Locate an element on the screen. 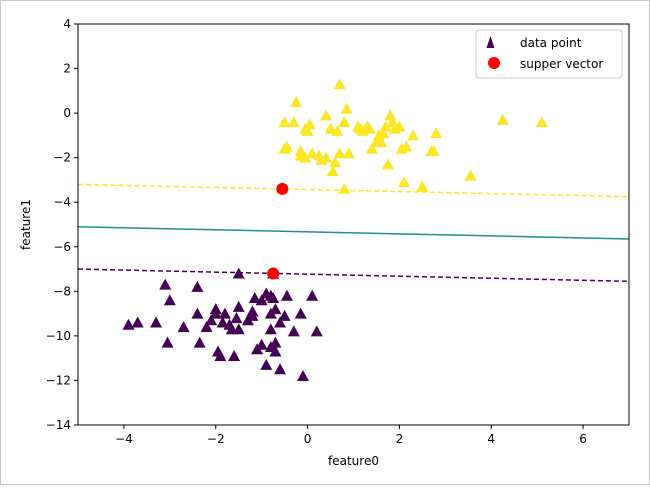 This screenshot has height=489, width=650. legend-label-data-point: data point is located at coordinates (551, 43).